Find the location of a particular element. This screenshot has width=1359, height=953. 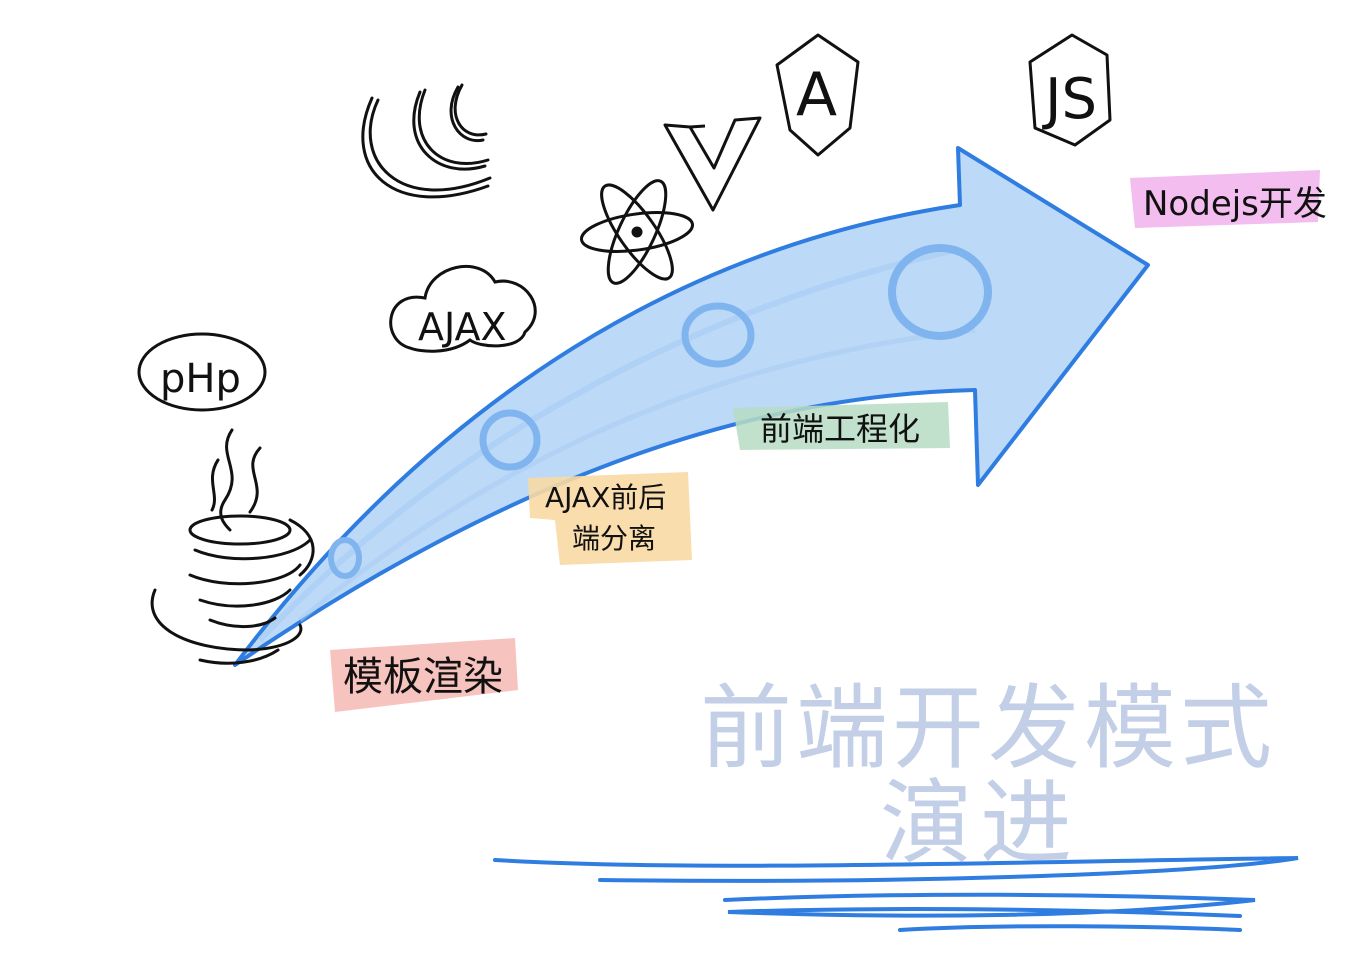

stage-engineering-label: 前端工程化 is located at coordinates (840, 429).